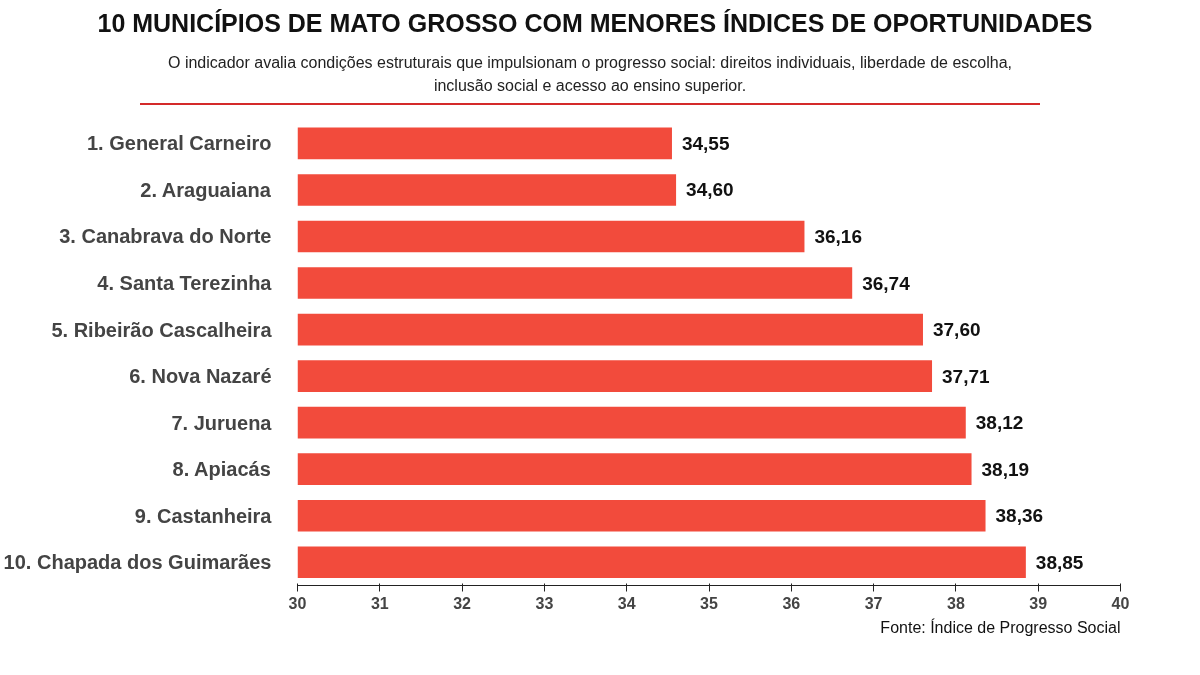 The width and height of the screenshot is (1200, 675). What do you see at coordinates (185, 283) in the screenshot?
I see `y-tick-label: 4. Santa Terezinha` at bounding box center [185, 283].